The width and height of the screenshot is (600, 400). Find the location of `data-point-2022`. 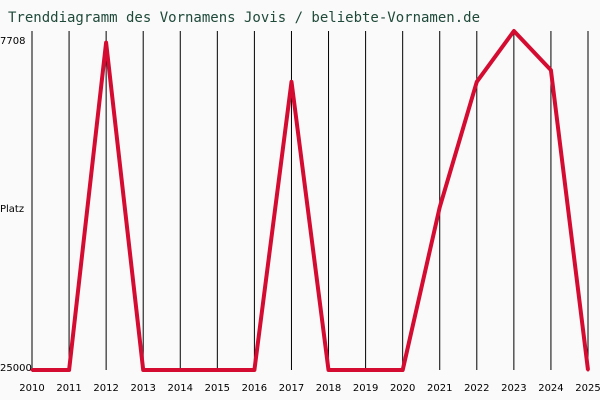

data-point-2022 is located at coordinates (477, 82).